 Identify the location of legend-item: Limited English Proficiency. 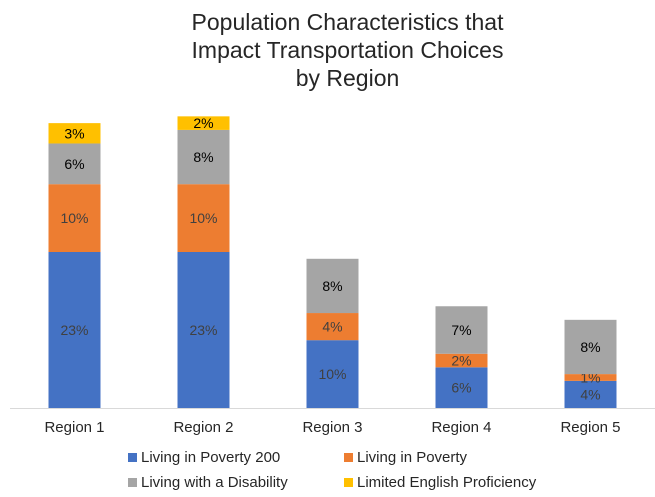
(454, 482).